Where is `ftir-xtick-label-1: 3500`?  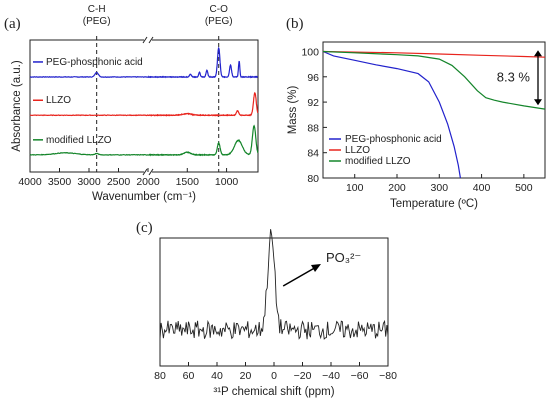
ftir-xtick-label-1: 3500 is located at coordinates (60, 182).